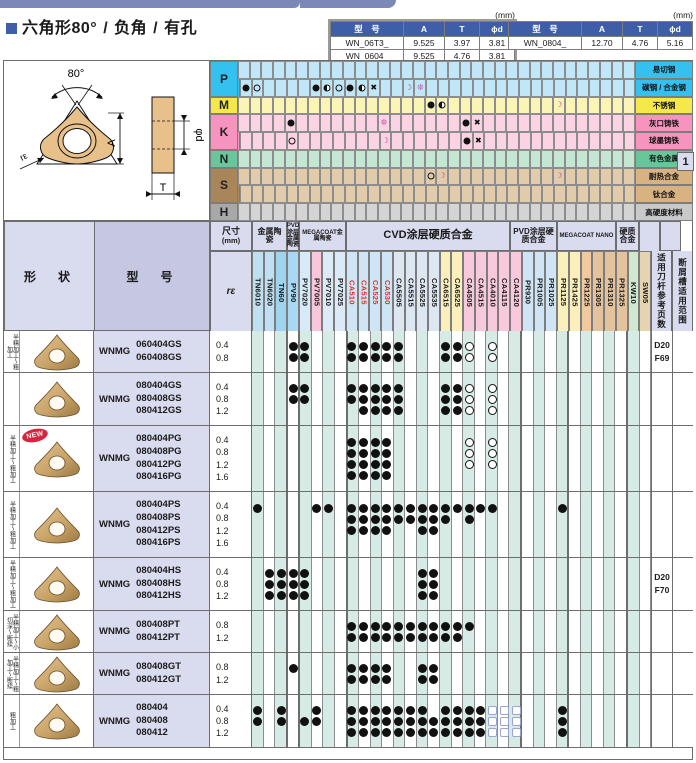  I want to click on grade-column-CA4115: CA4115, so click(504, 291).